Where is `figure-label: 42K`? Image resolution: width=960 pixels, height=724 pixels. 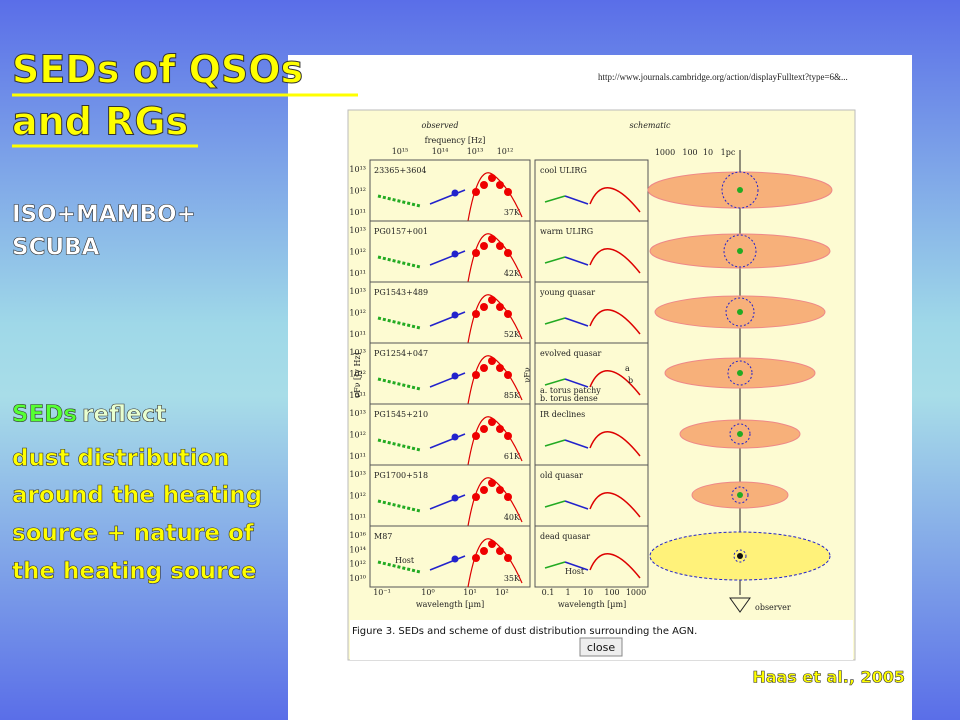 figure-label: 42K is located at coordinates (512, 273).